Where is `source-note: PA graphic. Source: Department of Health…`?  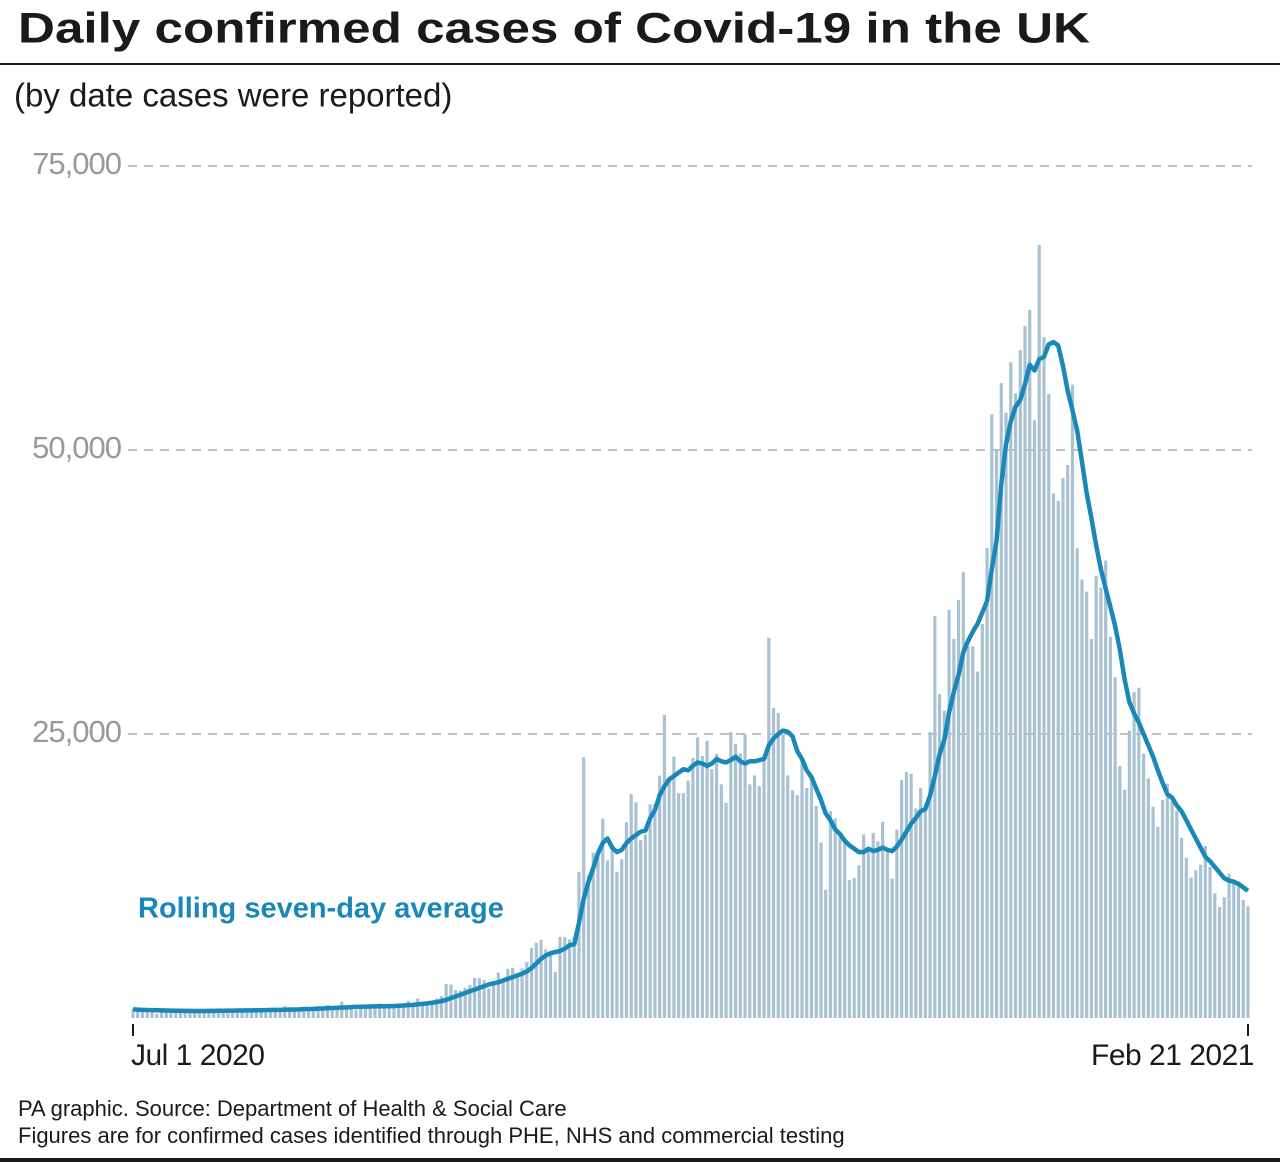 source-note: PA graphic. Source: Department of Health… is located at coordinates (292, 1108).